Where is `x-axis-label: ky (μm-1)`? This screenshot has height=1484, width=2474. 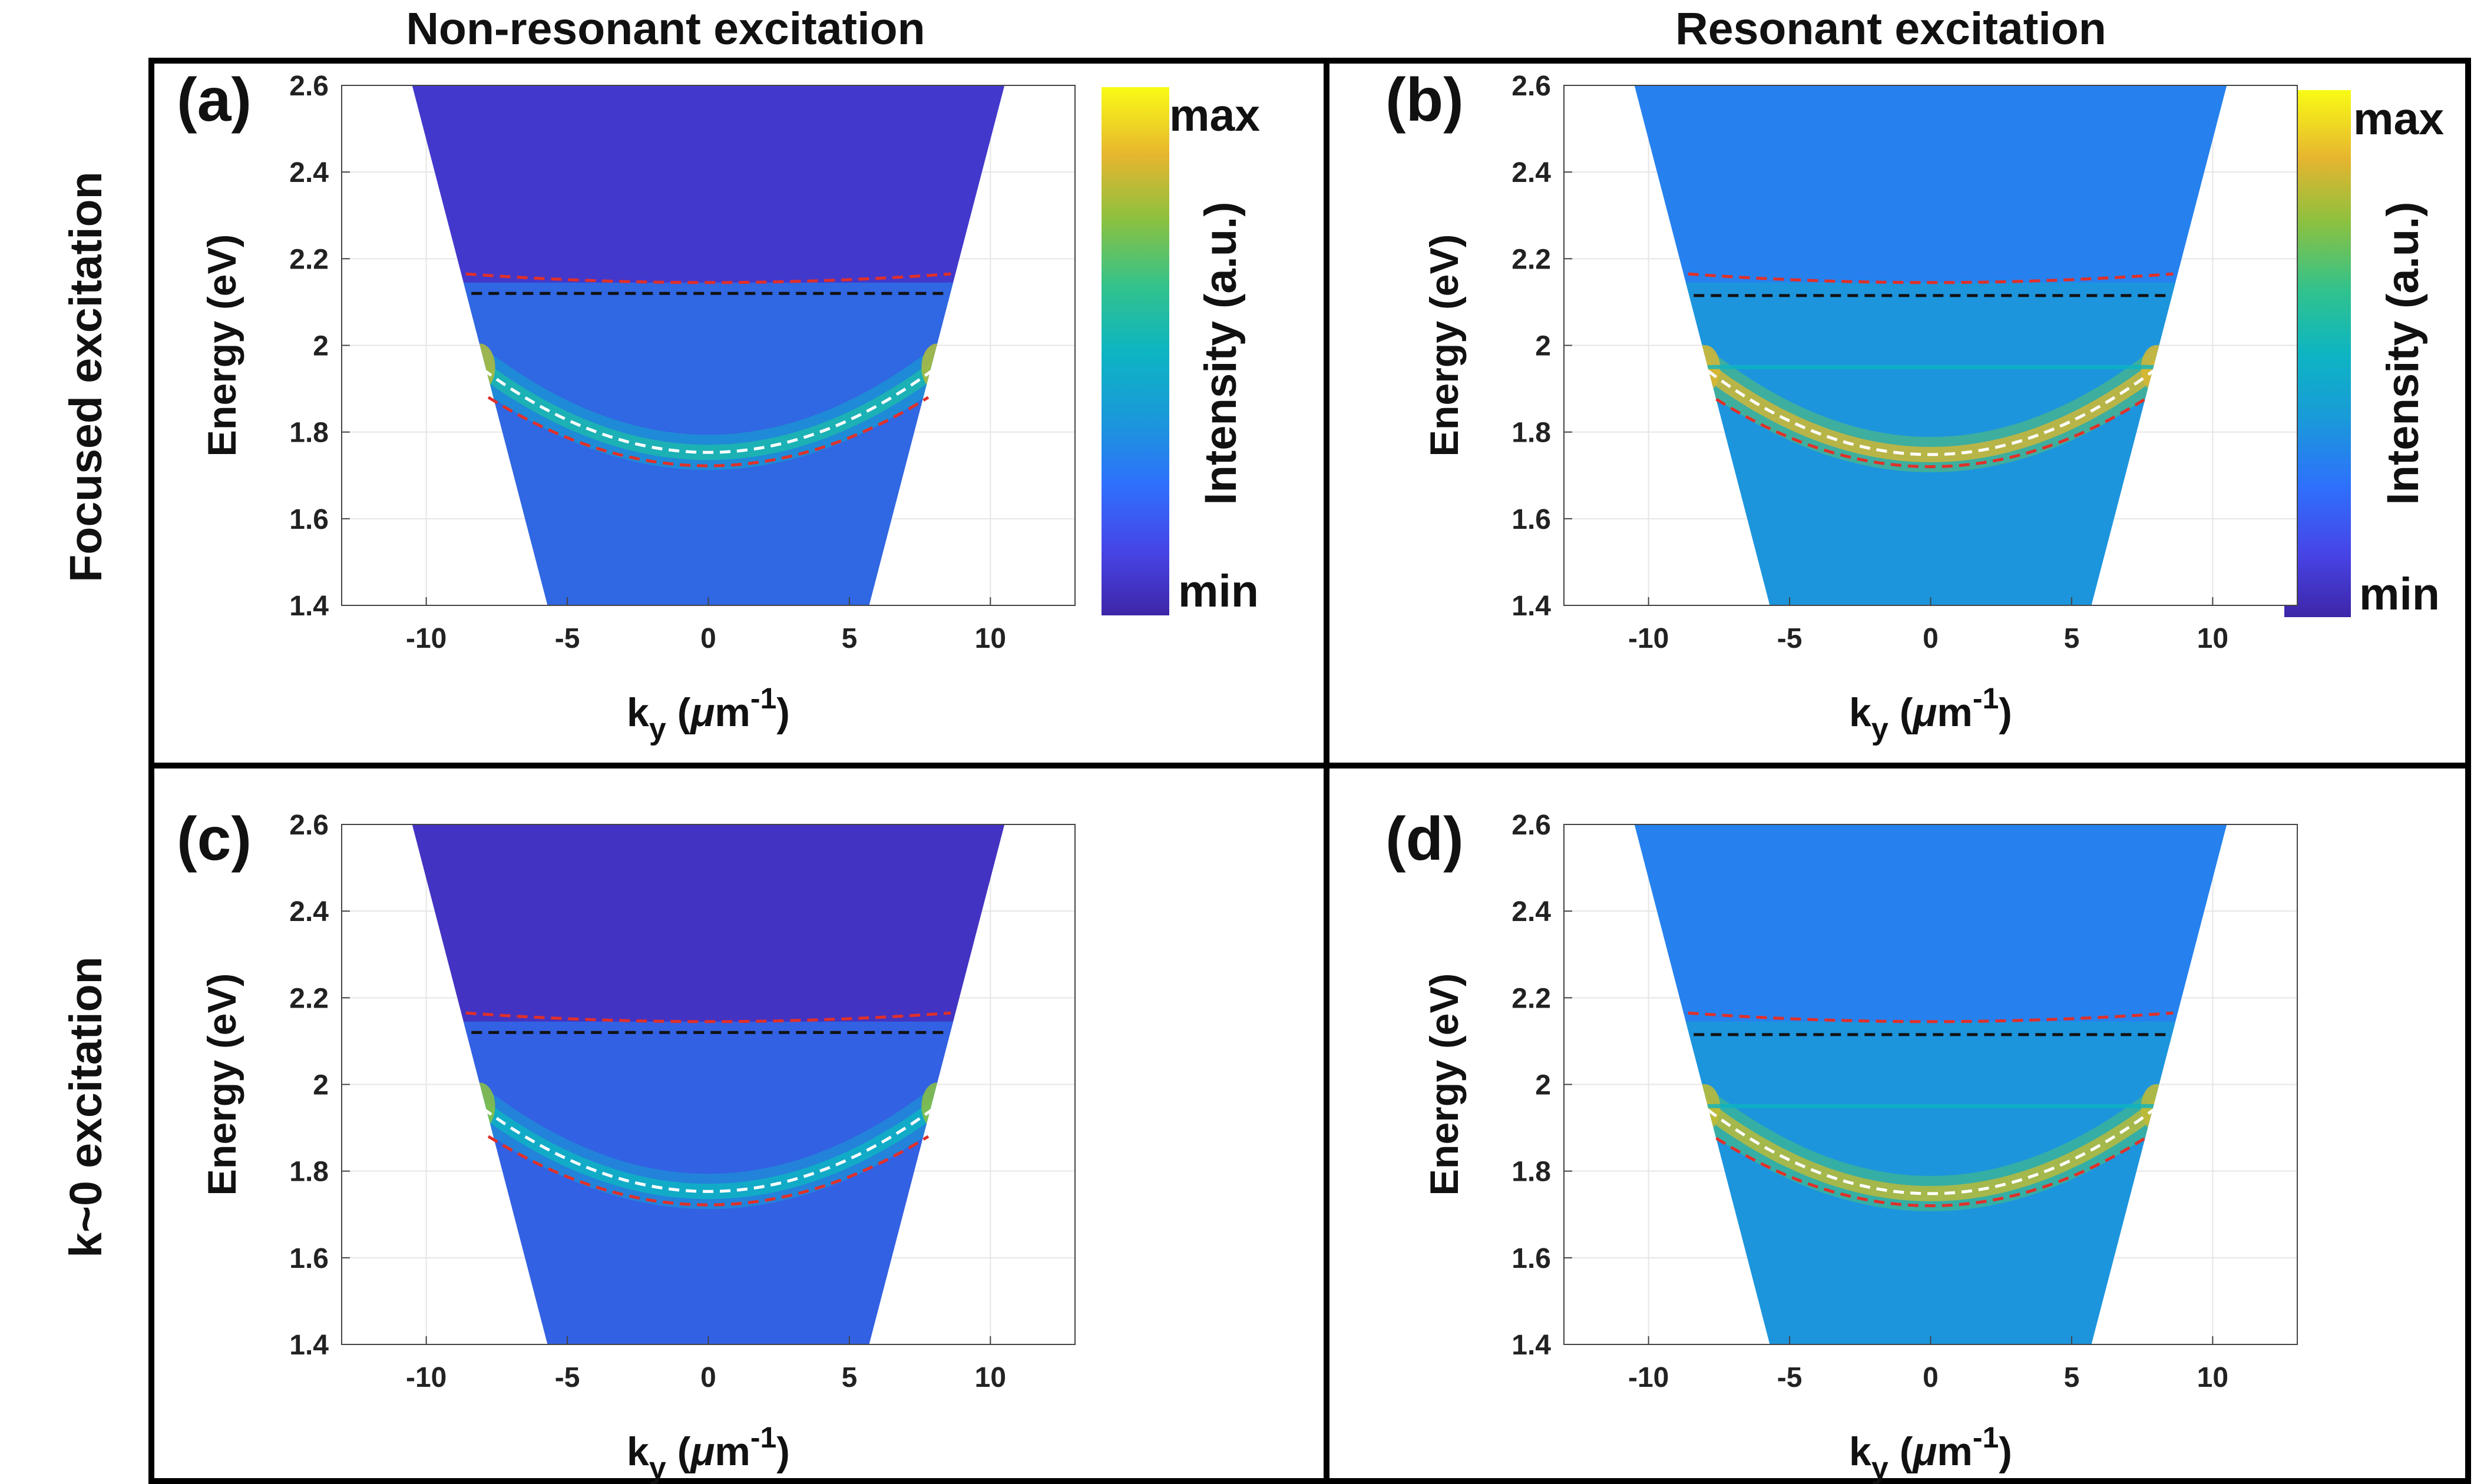
x-axis-label: ky (μm-1) is located at coordinates (708, 714).